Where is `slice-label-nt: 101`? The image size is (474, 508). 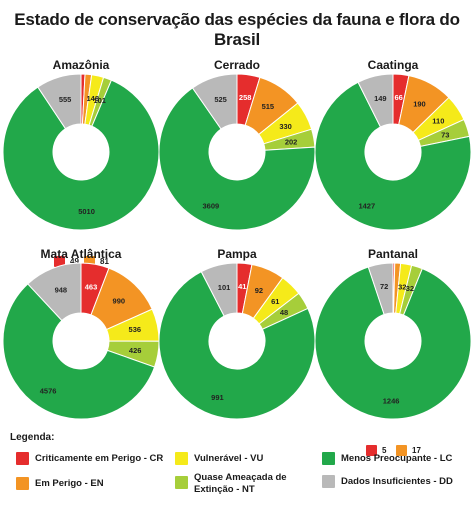
slice-label-nt: 101 is located at coordinates (99, 100).